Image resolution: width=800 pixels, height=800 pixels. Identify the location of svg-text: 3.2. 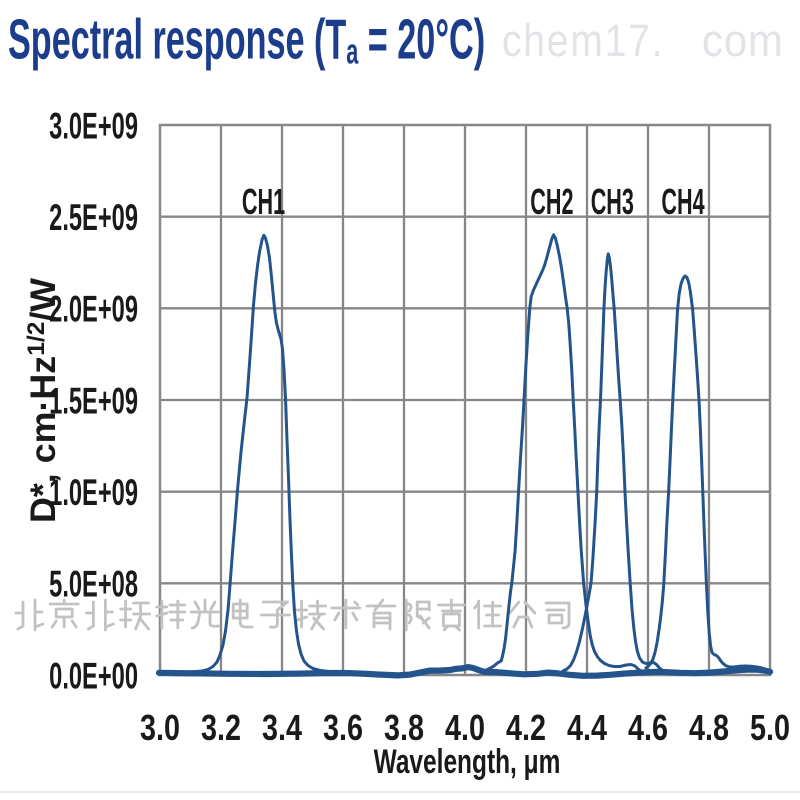
(221, 727).